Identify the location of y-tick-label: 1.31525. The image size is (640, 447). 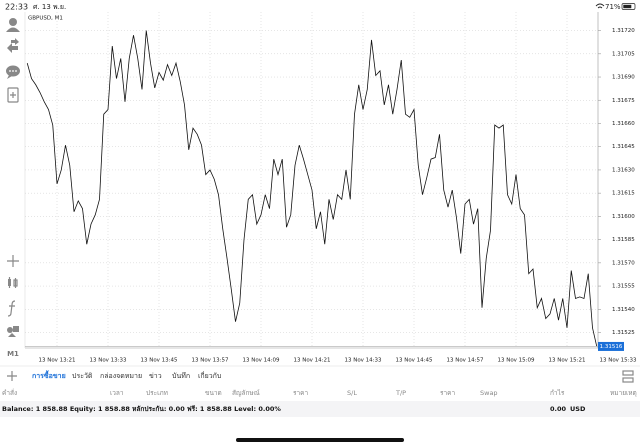
(623, 333).